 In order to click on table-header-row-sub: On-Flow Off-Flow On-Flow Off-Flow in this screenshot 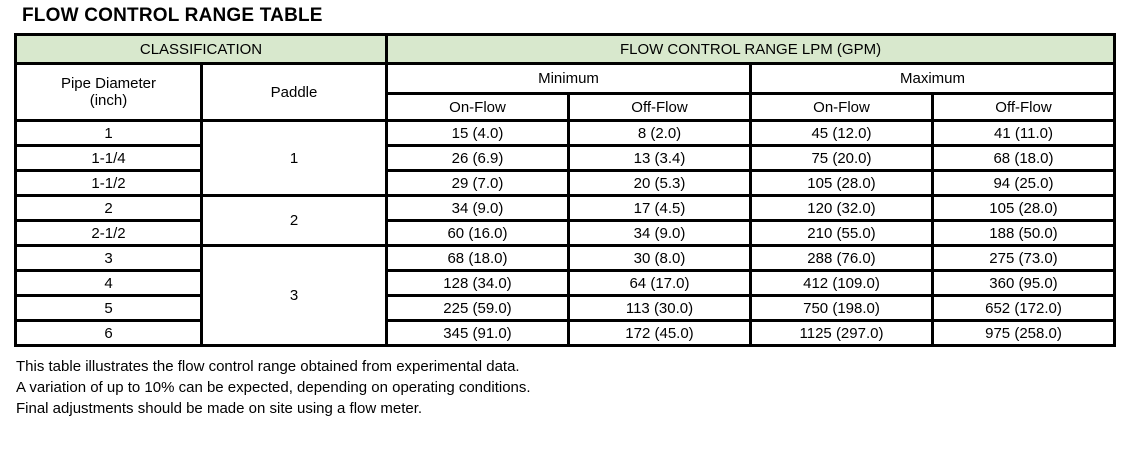, I will do `click(566, 107)`.